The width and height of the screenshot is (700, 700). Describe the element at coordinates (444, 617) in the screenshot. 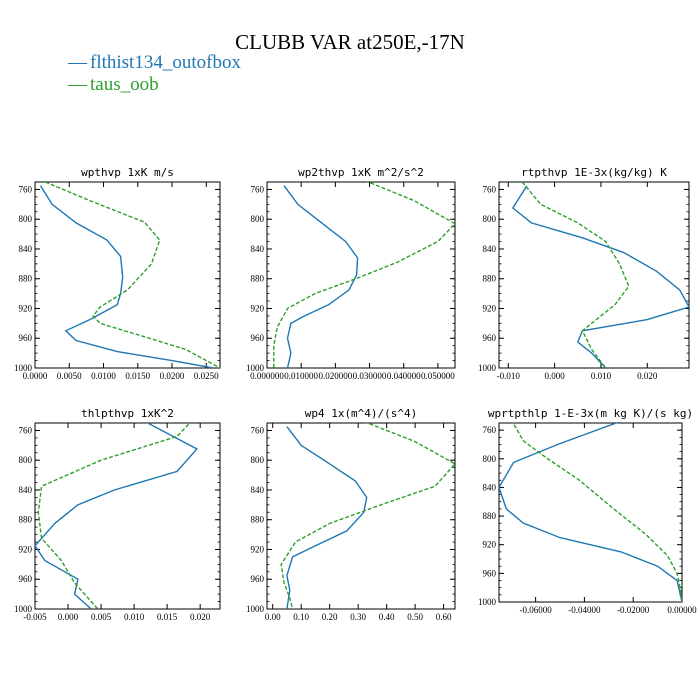

I see `x-tick-label: 0.60` at that location.